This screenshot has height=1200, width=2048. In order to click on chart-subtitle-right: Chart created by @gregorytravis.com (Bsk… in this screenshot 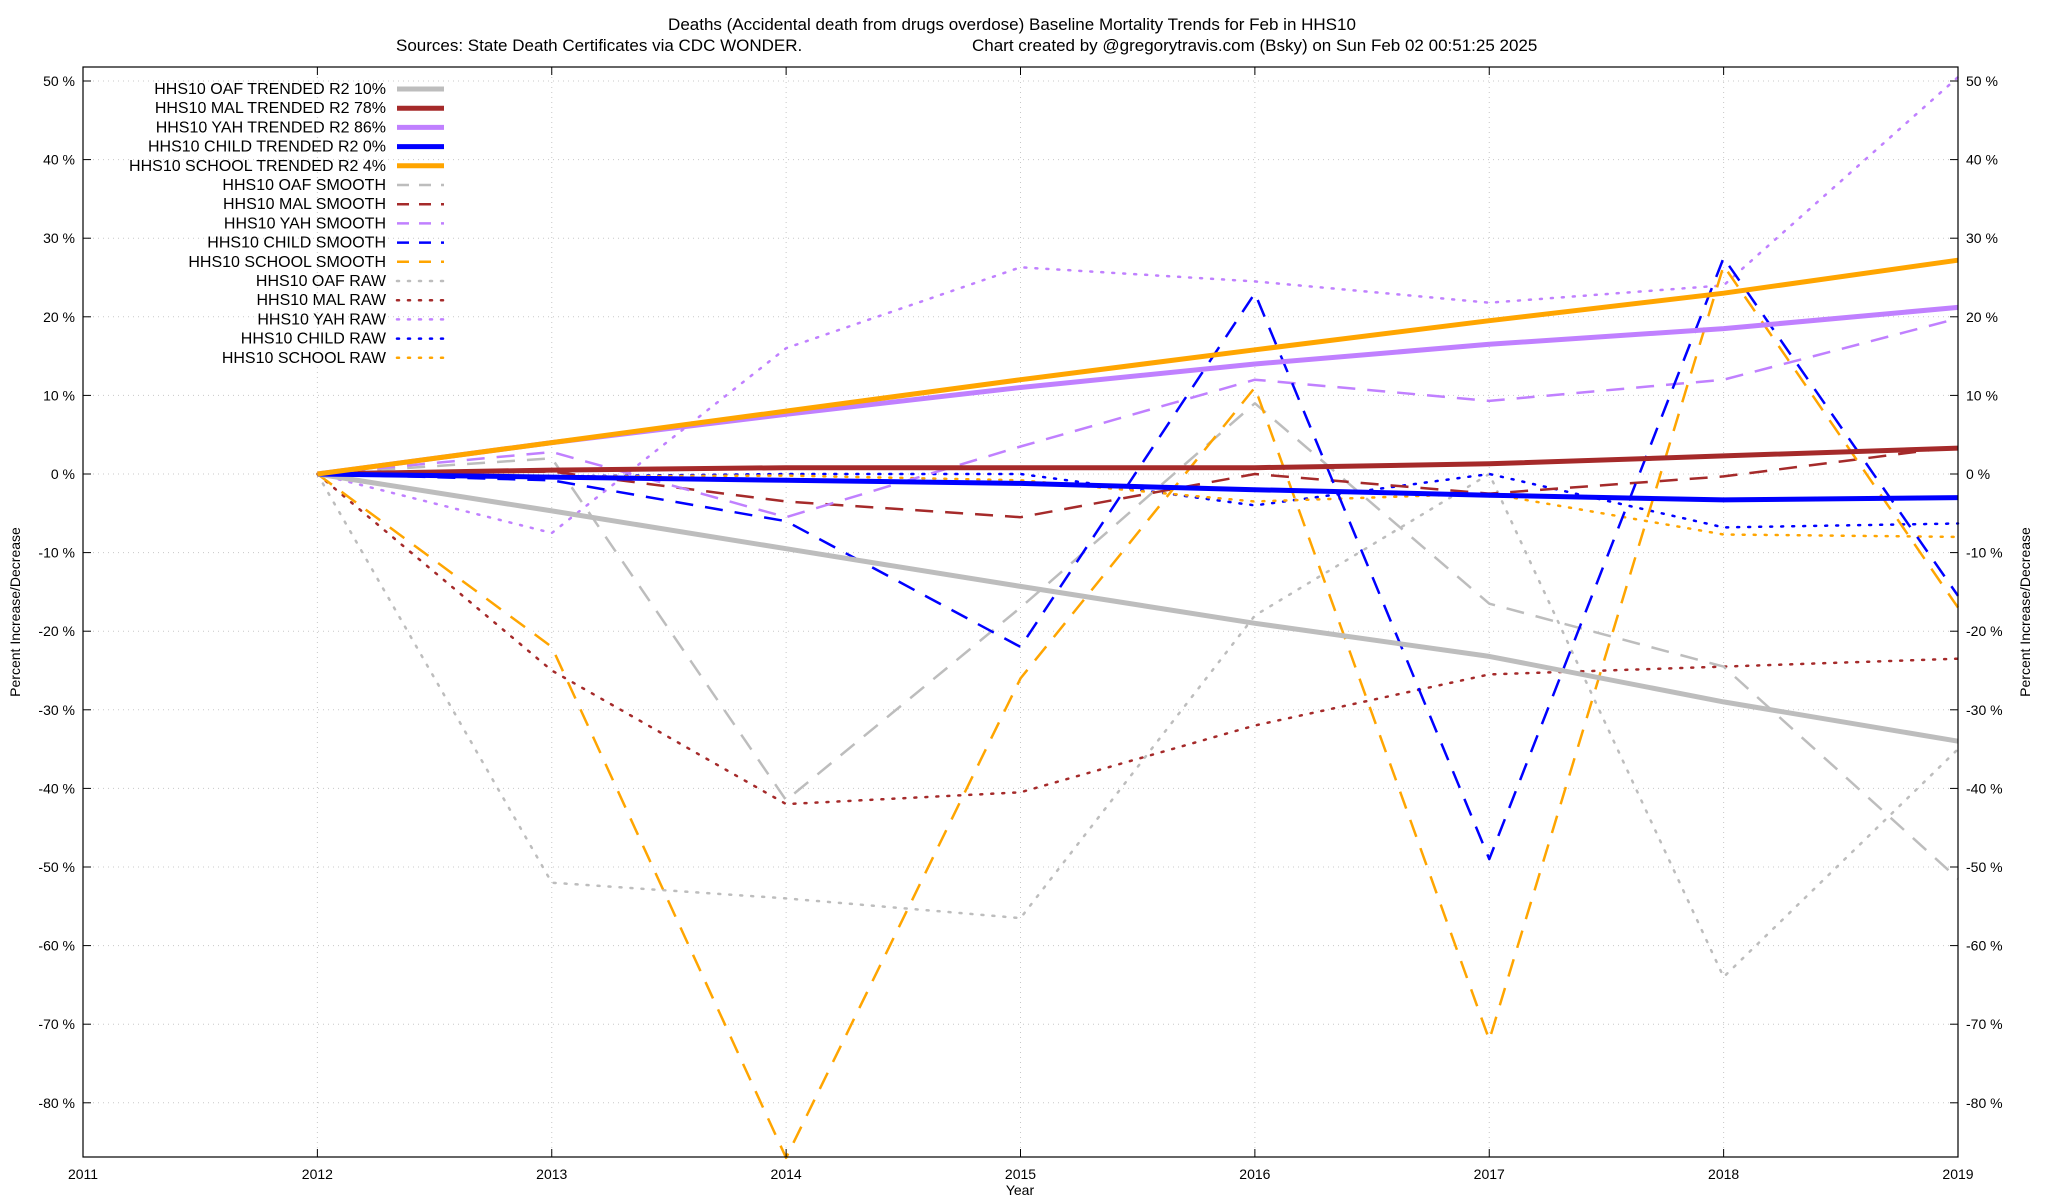, I will do `click(1254, 45)`.